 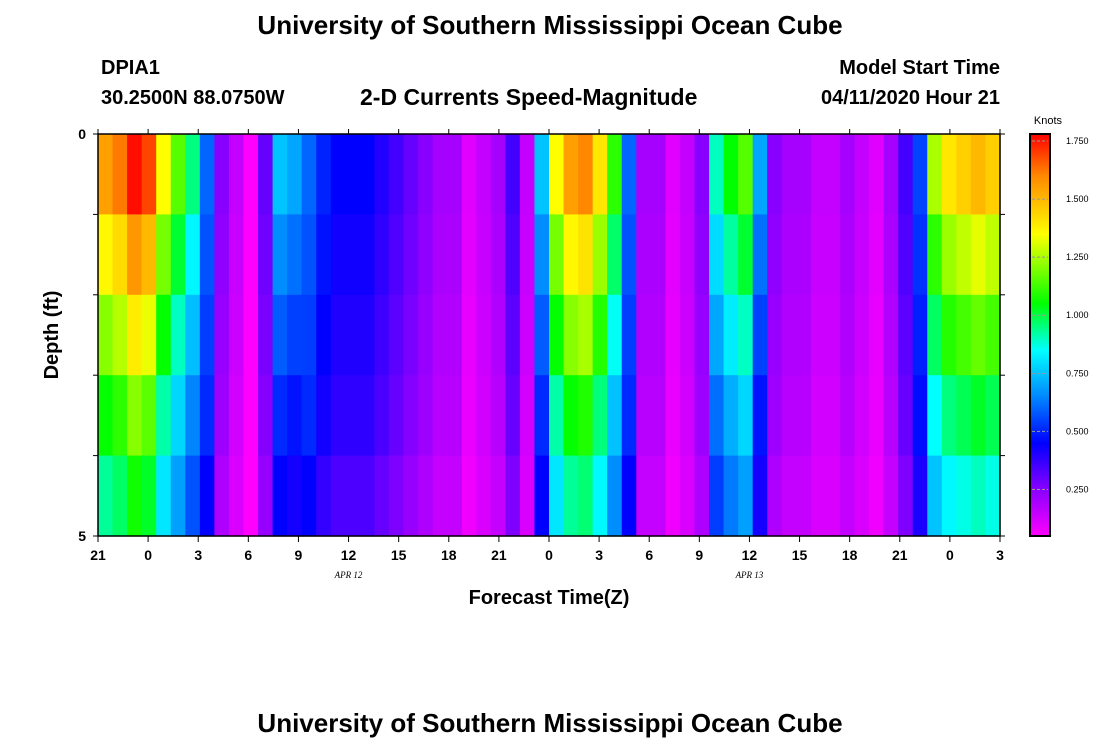 What do you see at coordinates (1077, 141) in the screenshot?
I see `colorbar-tick-label: 1.750` at bounding box center [1077, 141].